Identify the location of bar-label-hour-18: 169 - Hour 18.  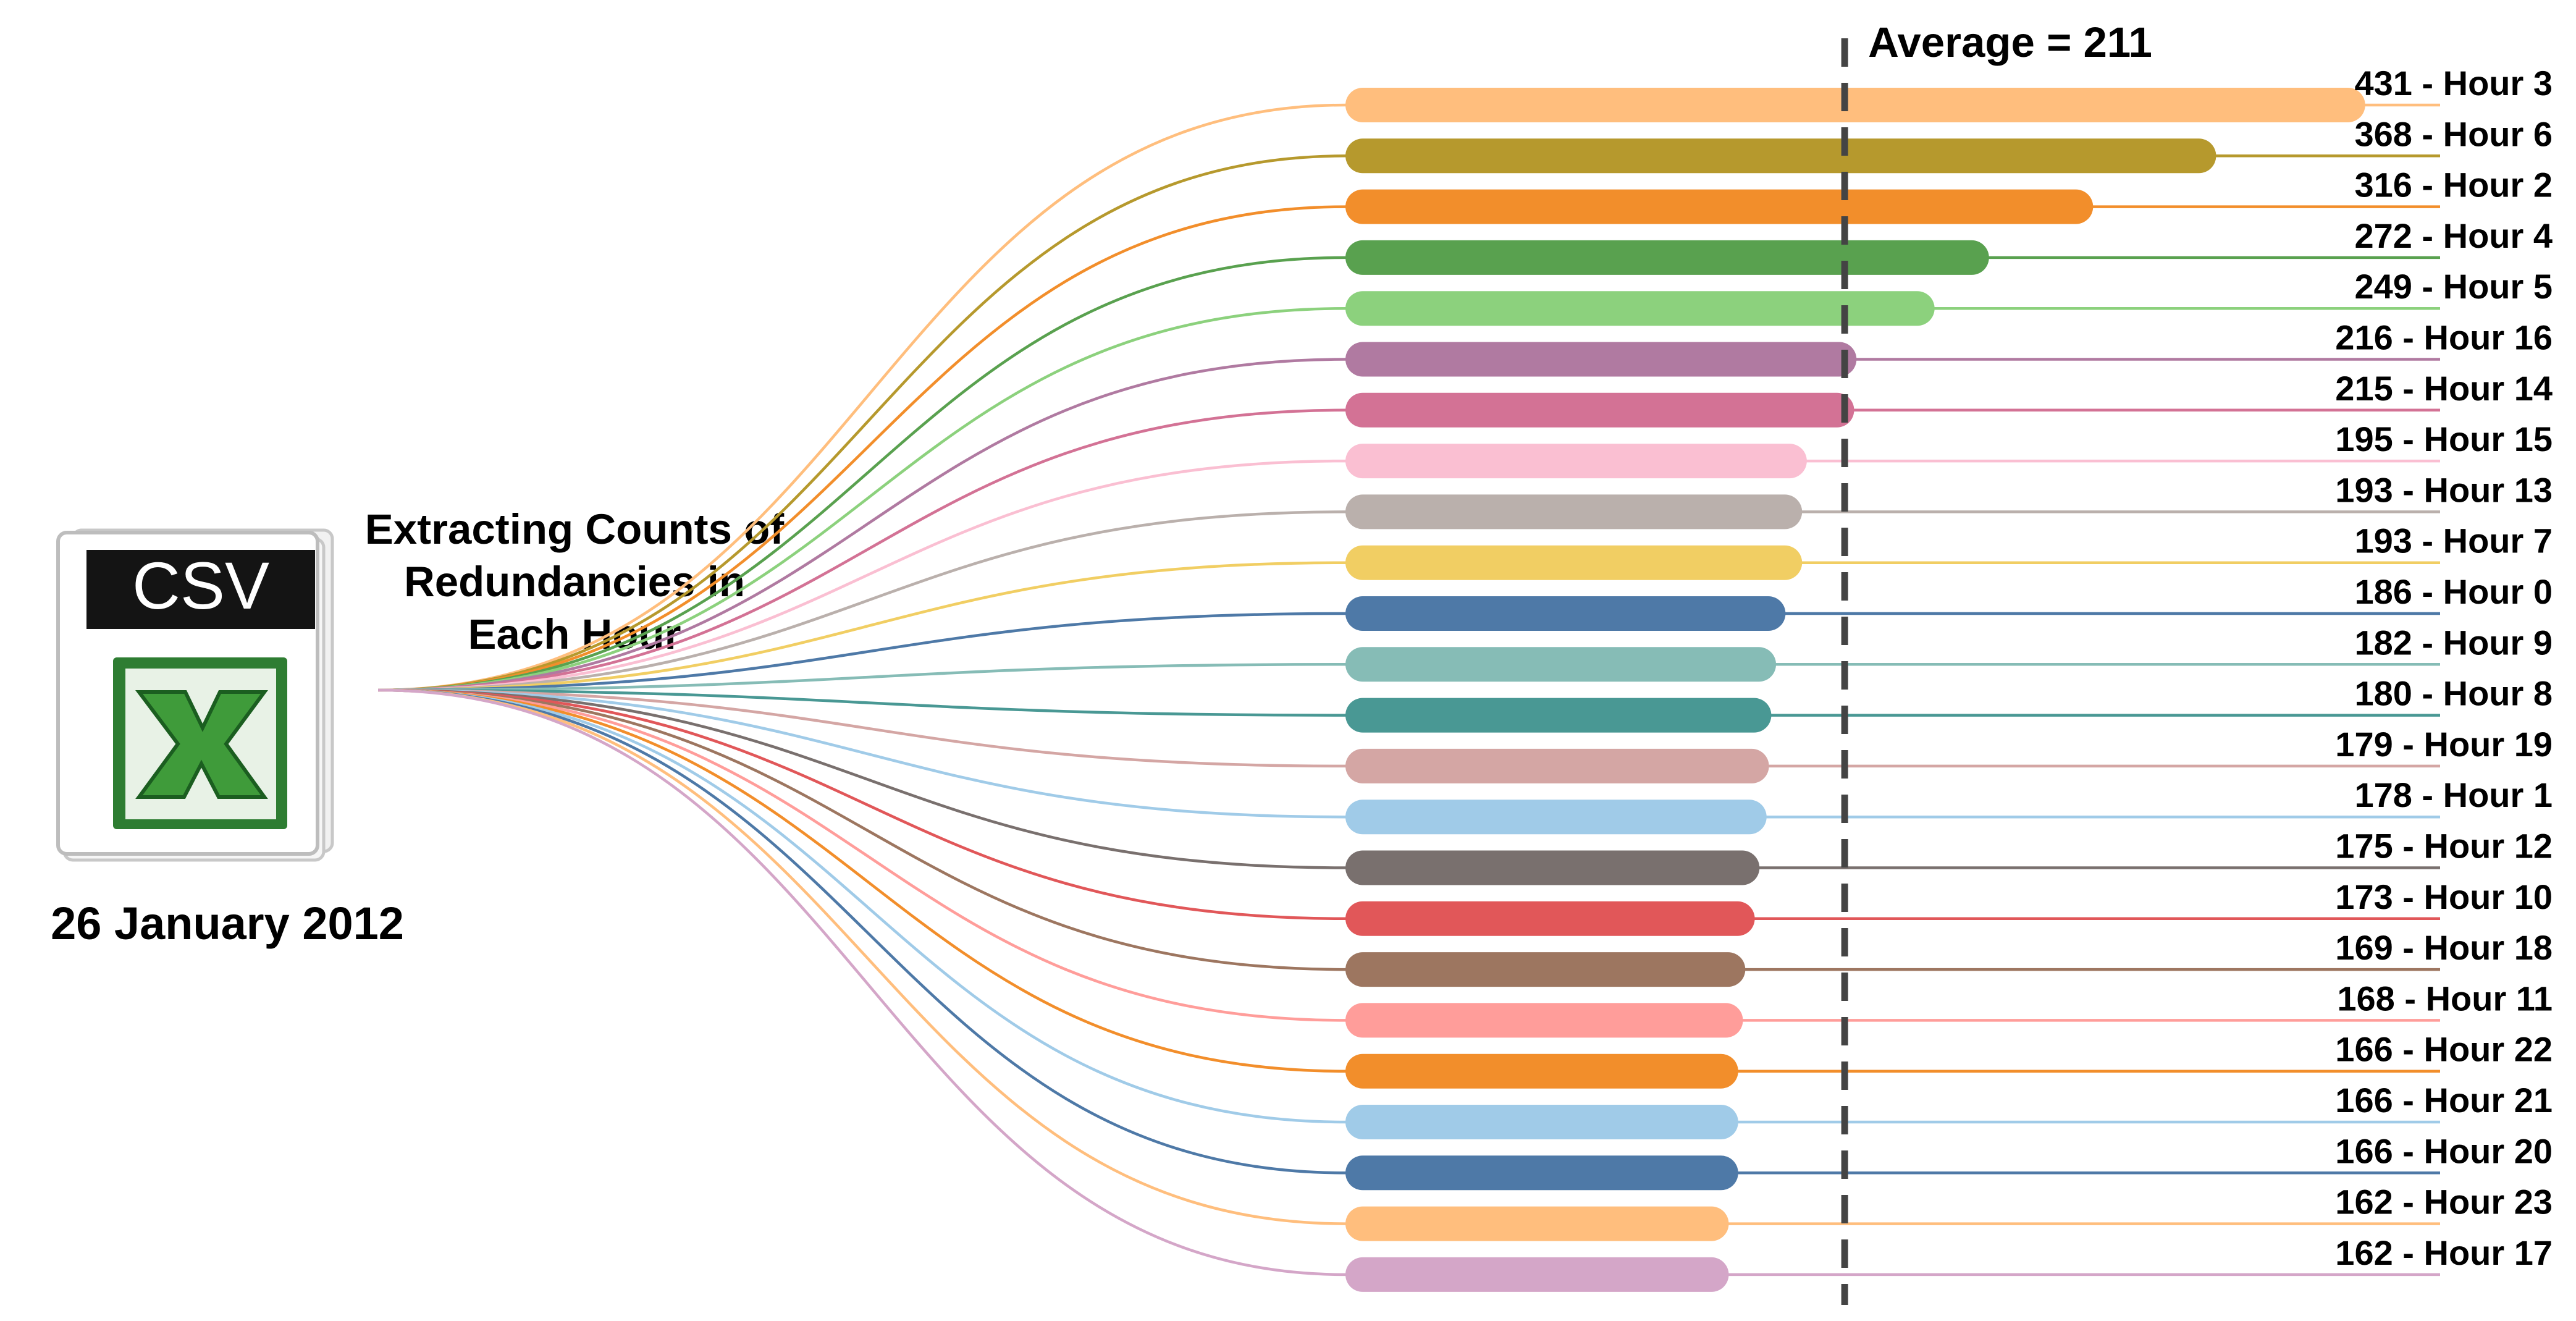
(2444, 947).